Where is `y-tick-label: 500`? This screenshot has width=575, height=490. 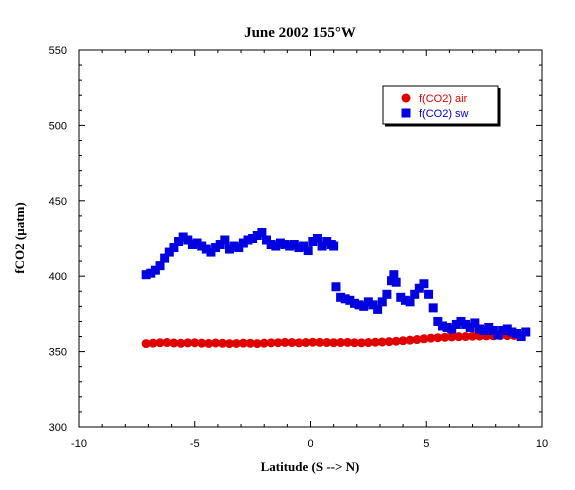 y-tick-label: 500 is located at coordinates (58, 126).